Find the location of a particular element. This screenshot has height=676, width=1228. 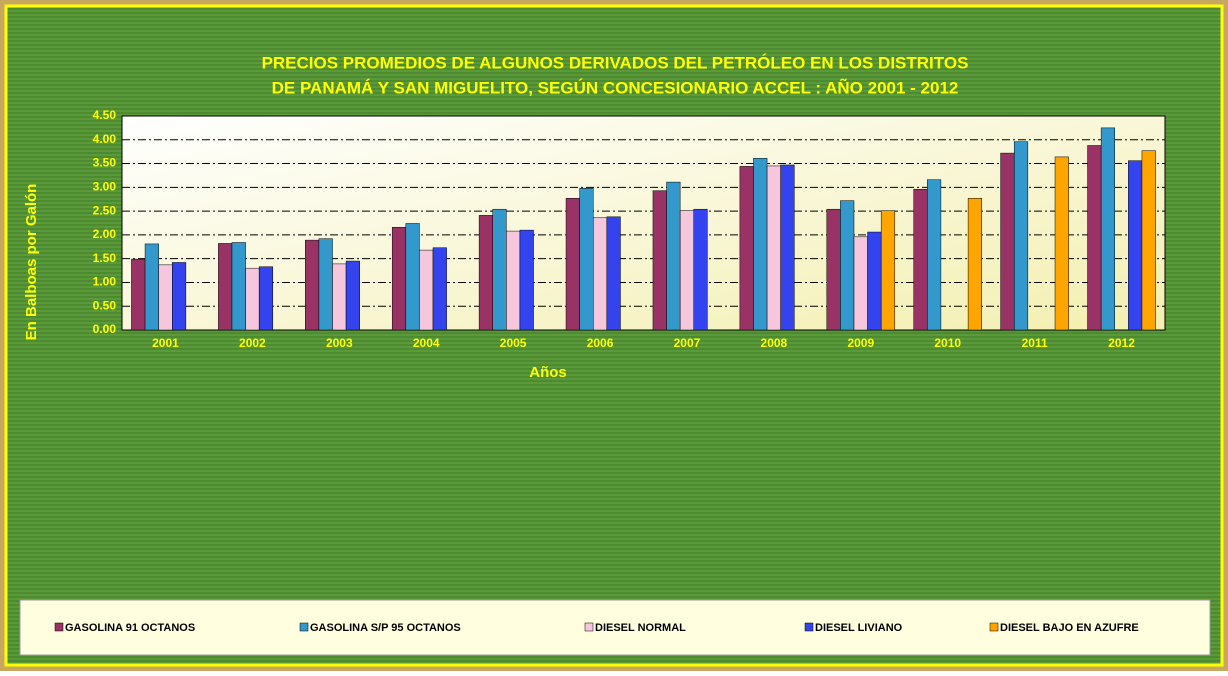

x-tick-label: 2008 is located at coordinates (774, 343).